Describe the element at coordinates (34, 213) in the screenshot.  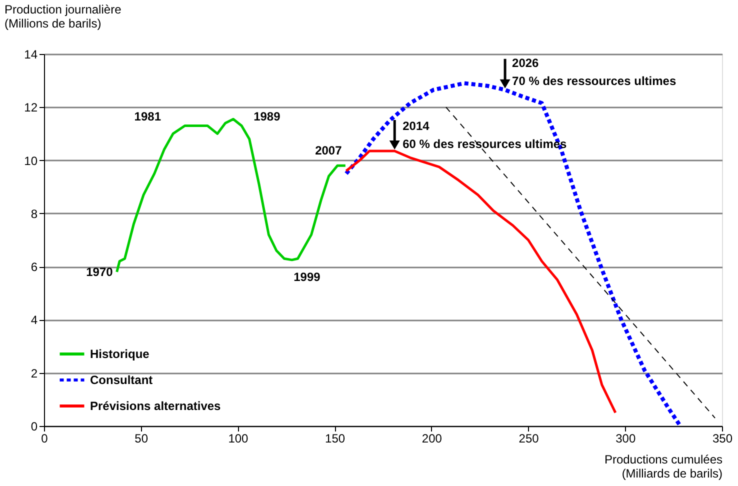
I see `y-tick-label: 8` at that location.